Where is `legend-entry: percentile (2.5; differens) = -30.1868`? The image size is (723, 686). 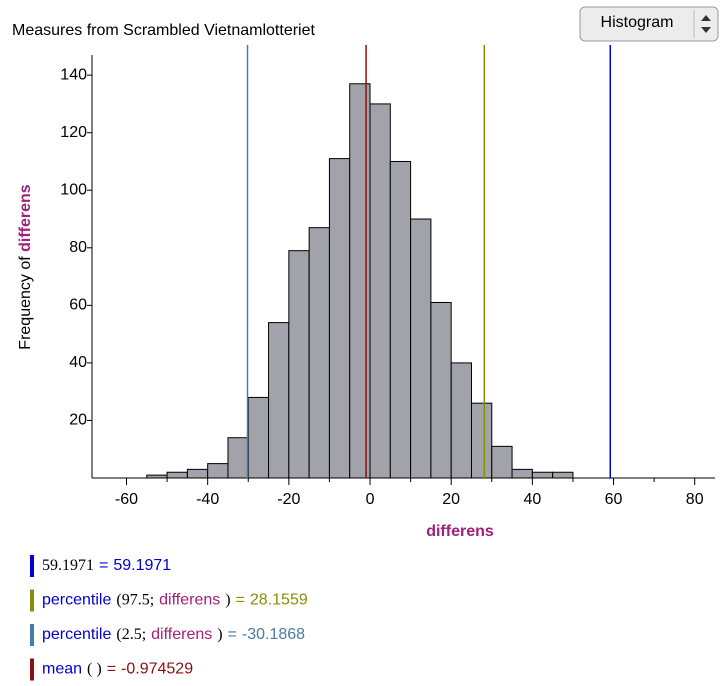 legend-entry: percentile (2.5; differens) = -30.1868 is located at coordinates (173, 635).